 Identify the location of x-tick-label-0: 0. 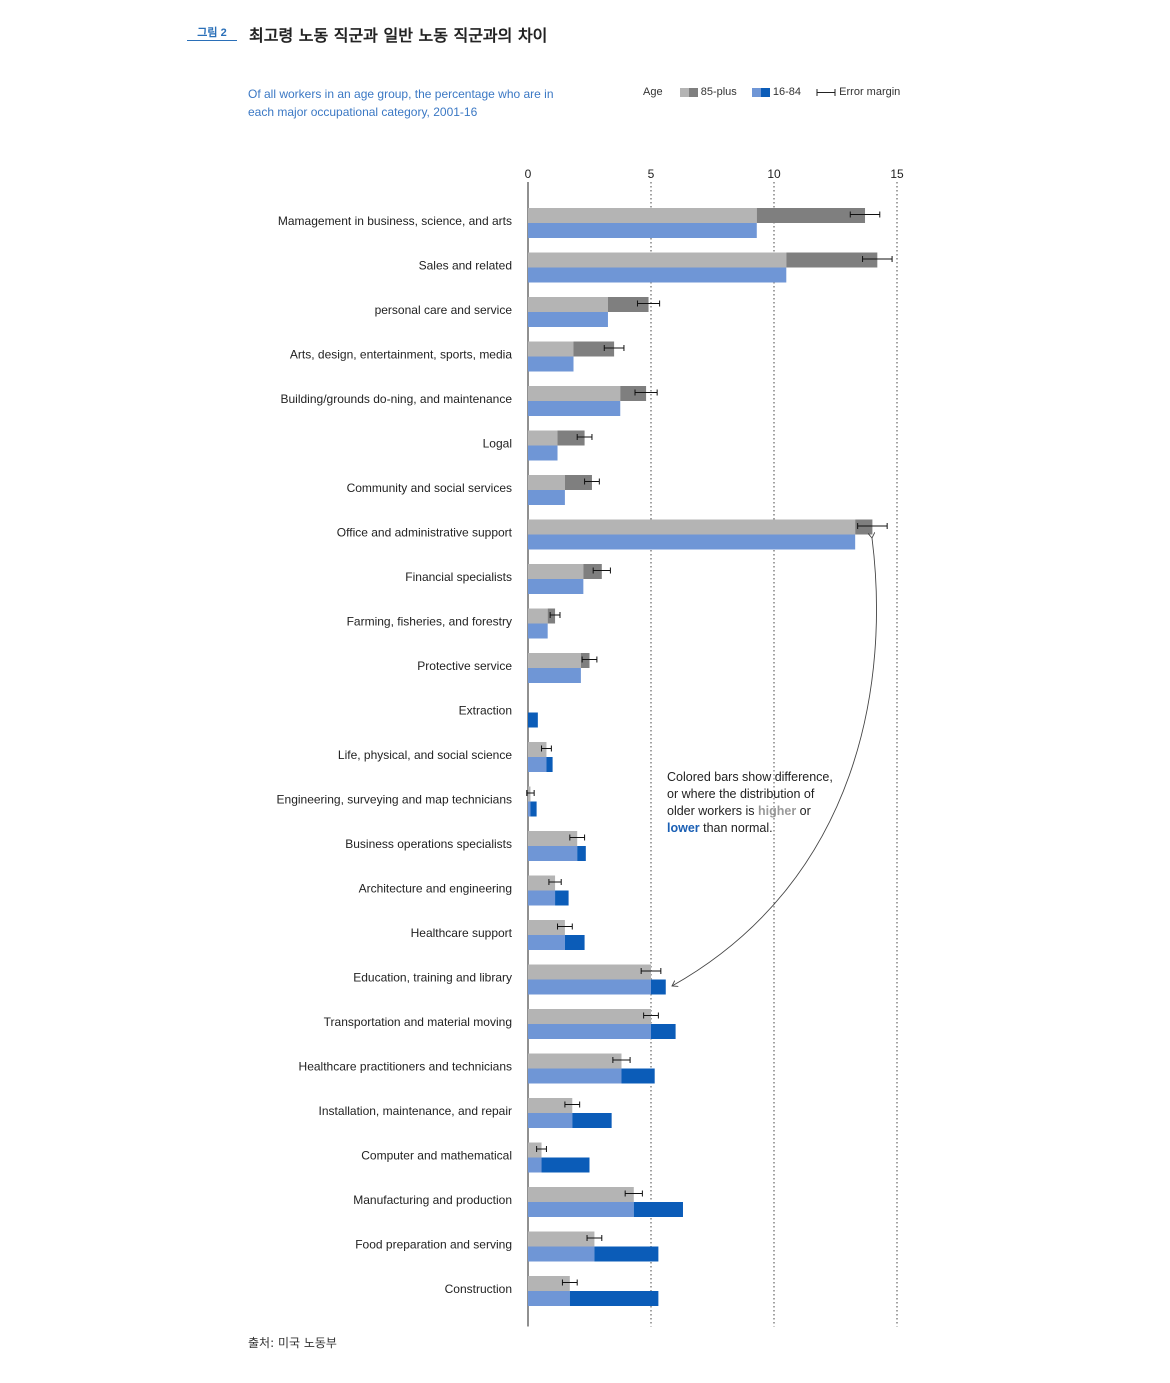
(528, 174).